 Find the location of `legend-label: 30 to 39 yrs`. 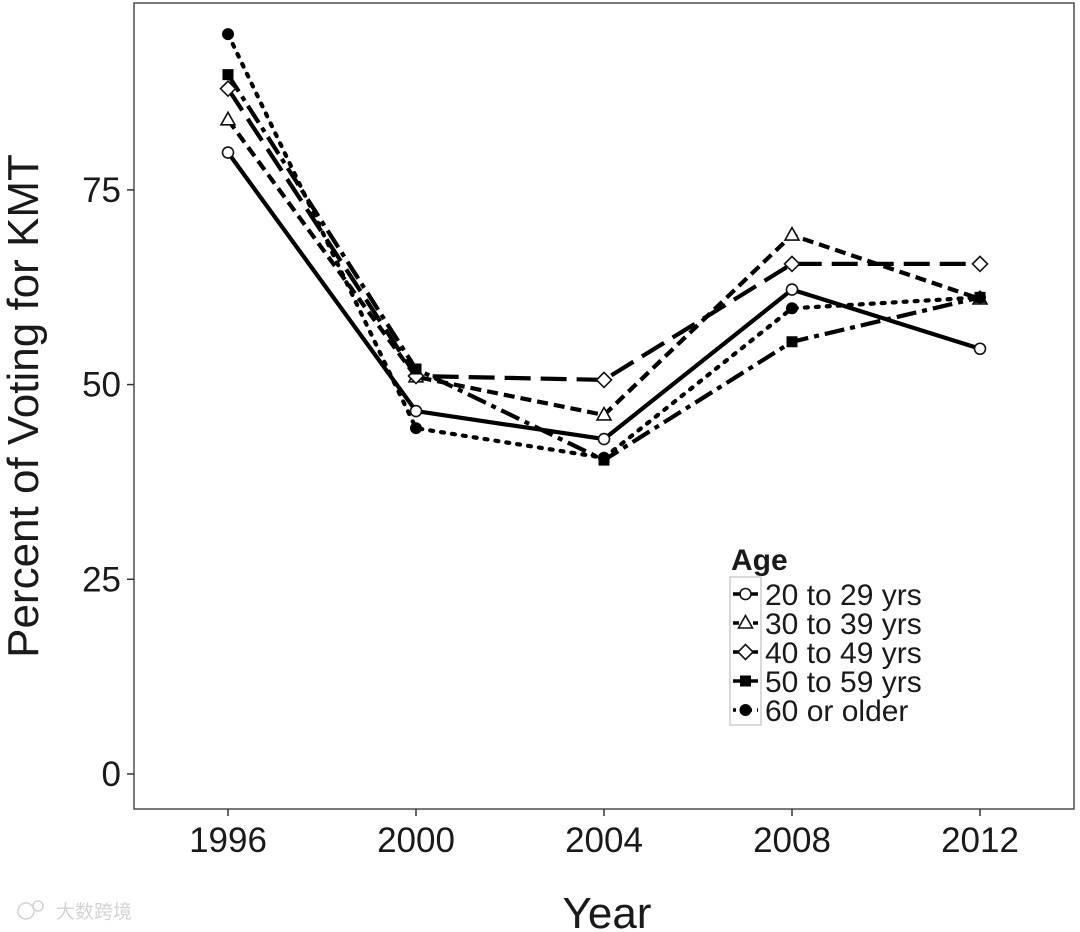

legend-label: 30 to 39 yrs is located at coordinates (843, 624).